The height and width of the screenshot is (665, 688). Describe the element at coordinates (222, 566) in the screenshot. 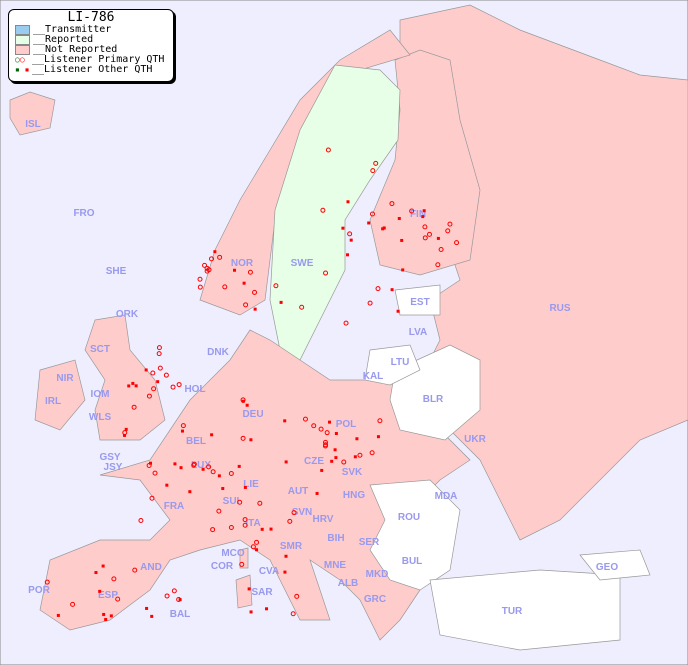

I see `country-label-cor: COR` at that location.